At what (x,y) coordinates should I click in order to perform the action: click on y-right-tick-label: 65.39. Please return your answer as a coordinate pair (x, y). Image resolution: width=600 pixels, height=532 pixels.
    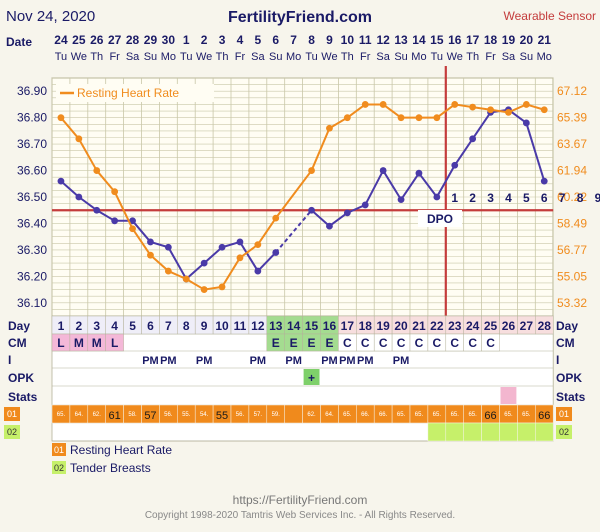
    Looking at the image, I should click on (572, 118).